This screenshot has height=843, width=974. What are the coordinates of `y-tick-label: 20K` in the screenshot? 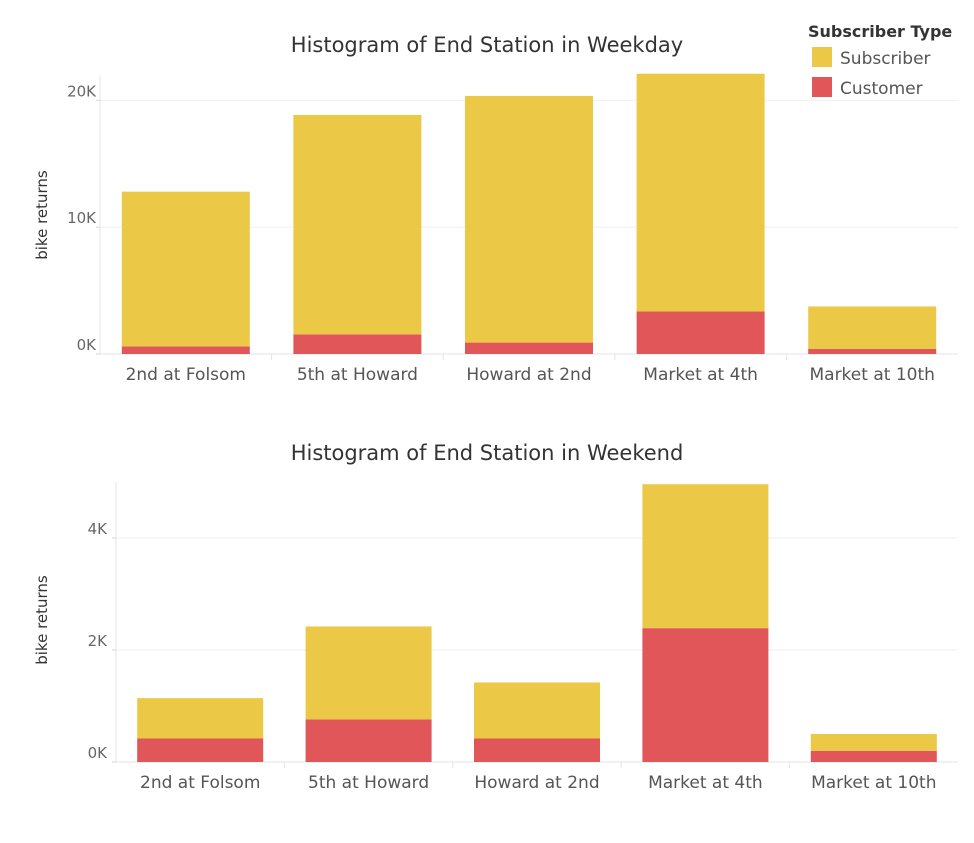 It's located at (82, 91).